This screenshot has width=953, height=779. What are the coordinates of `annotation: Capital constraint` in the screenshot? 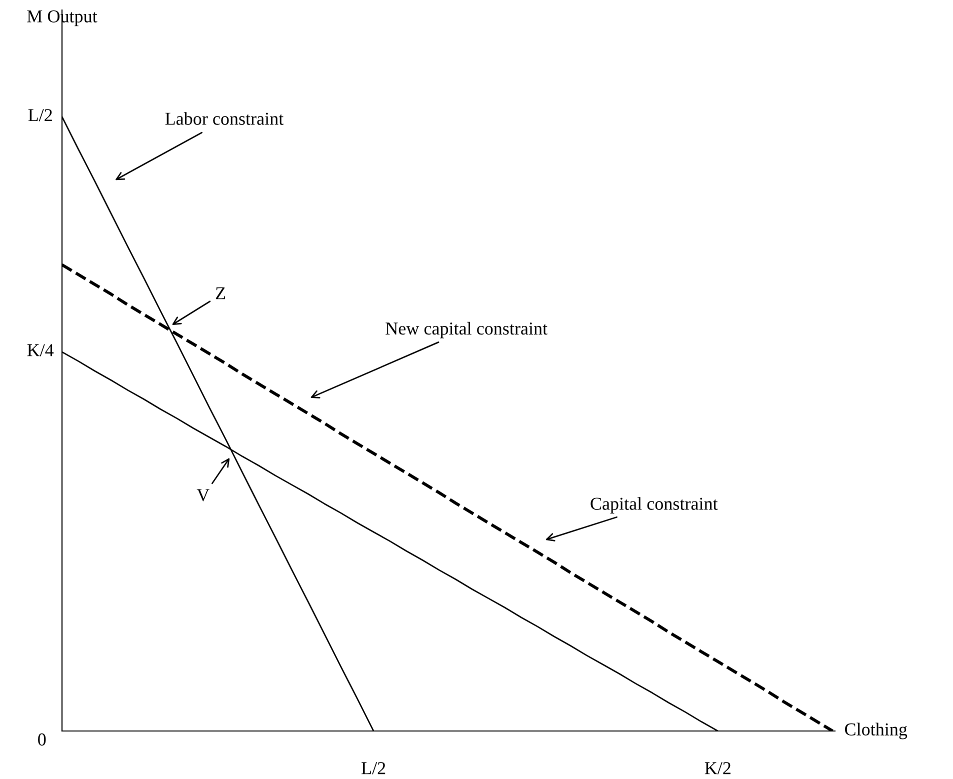 It's located at (654, 505).